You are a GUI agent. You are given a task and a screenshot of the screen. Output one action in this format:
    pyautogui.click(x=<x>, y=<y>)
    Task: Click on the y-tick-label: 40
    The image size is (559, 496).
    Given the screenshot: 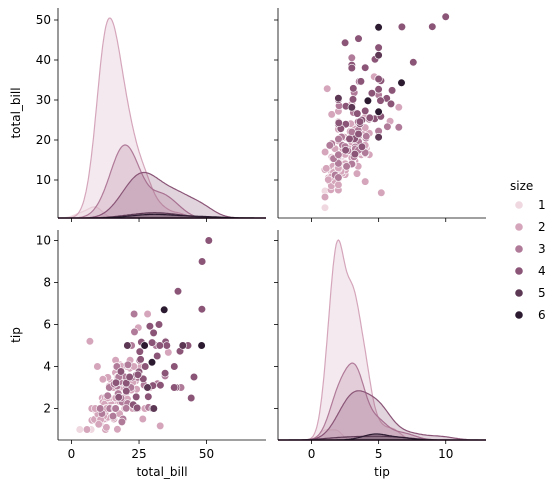 What is the action you would take?
    pyautogui.click(x=43, y=60)
    